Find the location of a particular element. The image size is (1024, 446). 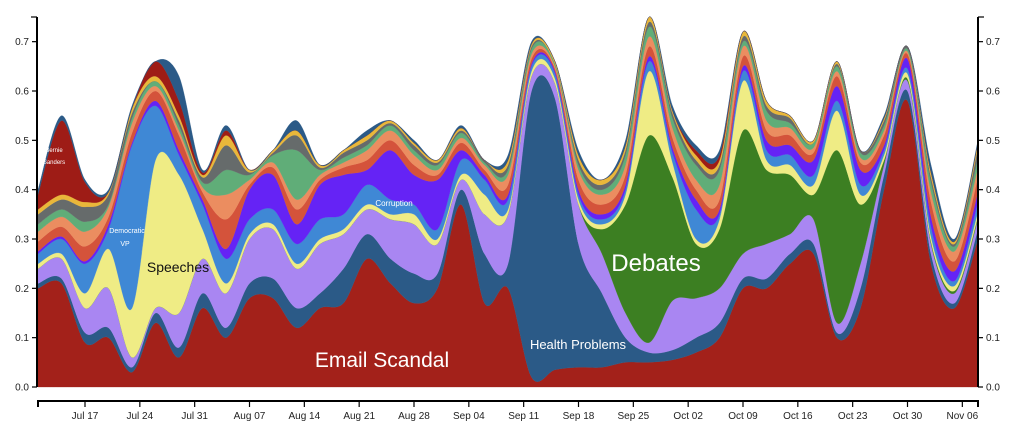

x-tick-label: Jul 31 is located at coordinates (194, 416).